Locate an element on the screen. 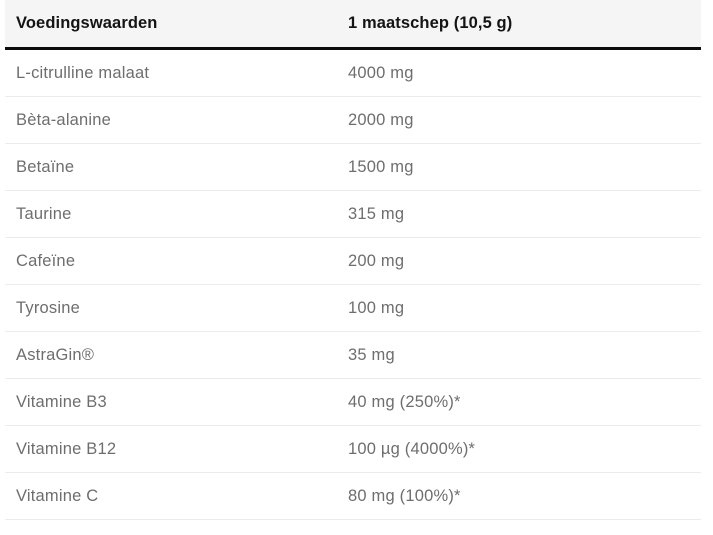 The height and width of the screenshot is (535, 713). nutrient-value: 1500 mg is located at coordinates (381, 166).